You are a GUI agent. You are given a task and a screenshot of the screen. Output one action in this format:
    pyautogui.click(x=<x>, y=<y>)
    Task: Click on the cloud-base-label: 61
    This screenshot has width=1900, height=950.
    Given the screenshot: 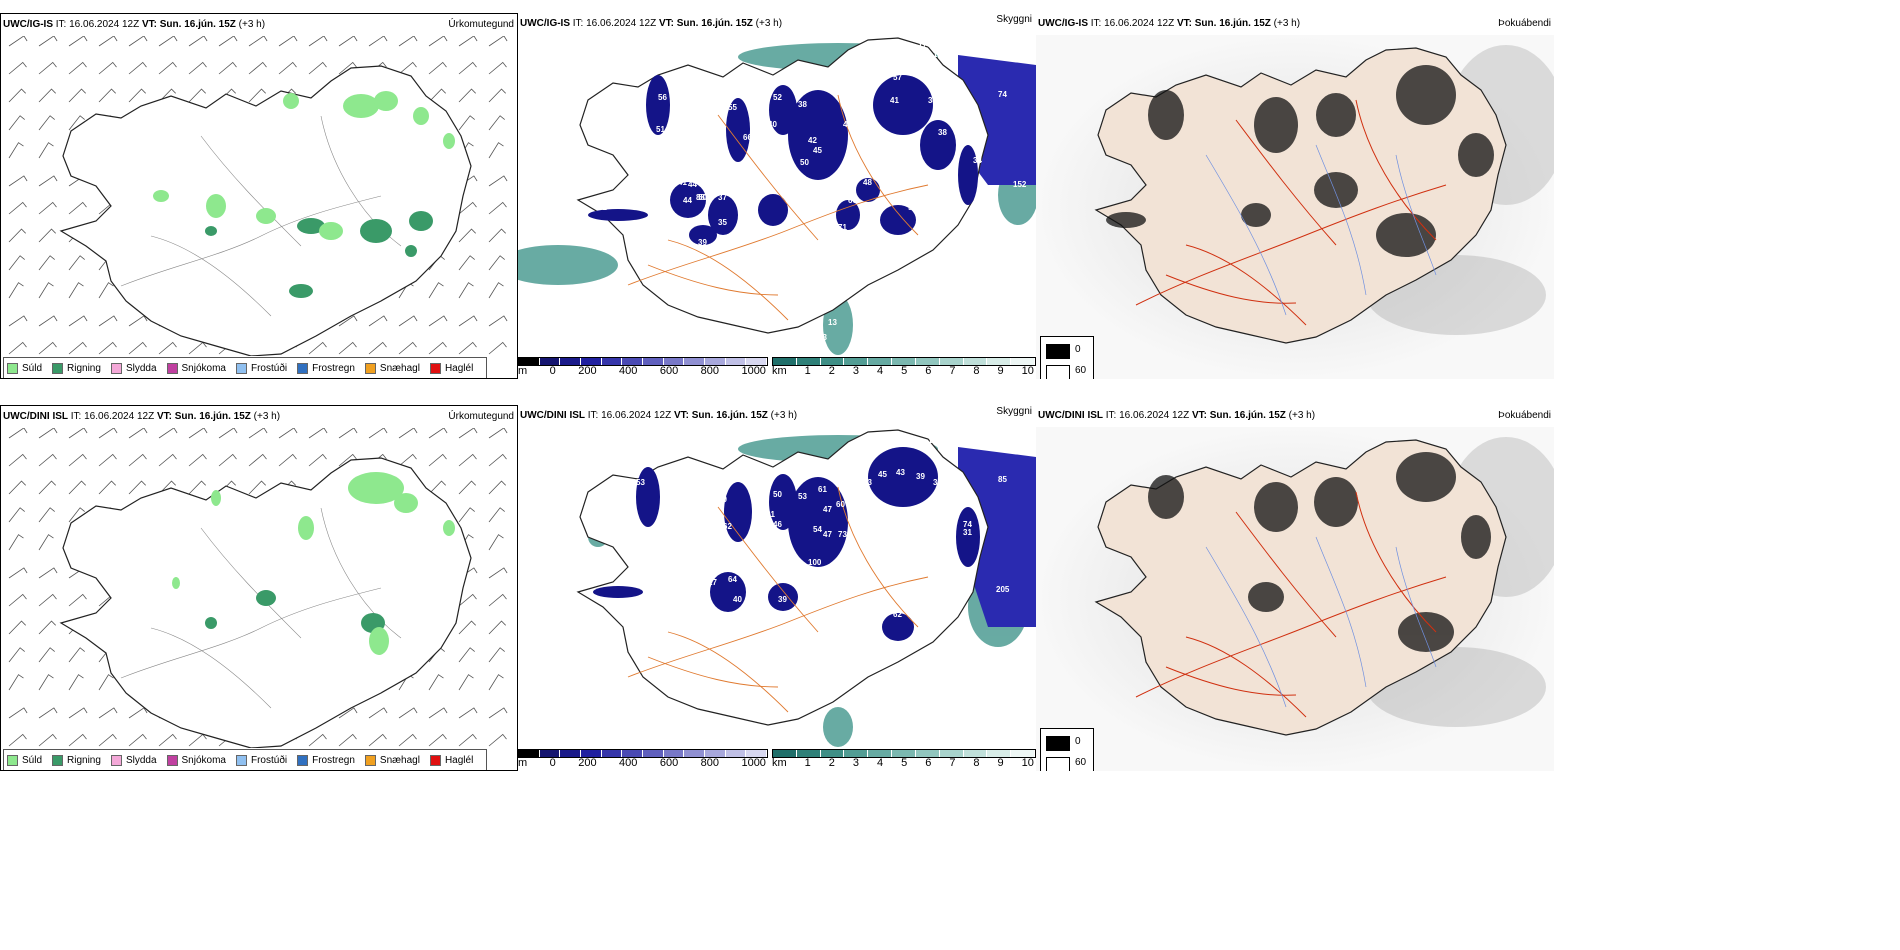 What is the action you would take?
    pyautogui.click(x=822, y=489)
    